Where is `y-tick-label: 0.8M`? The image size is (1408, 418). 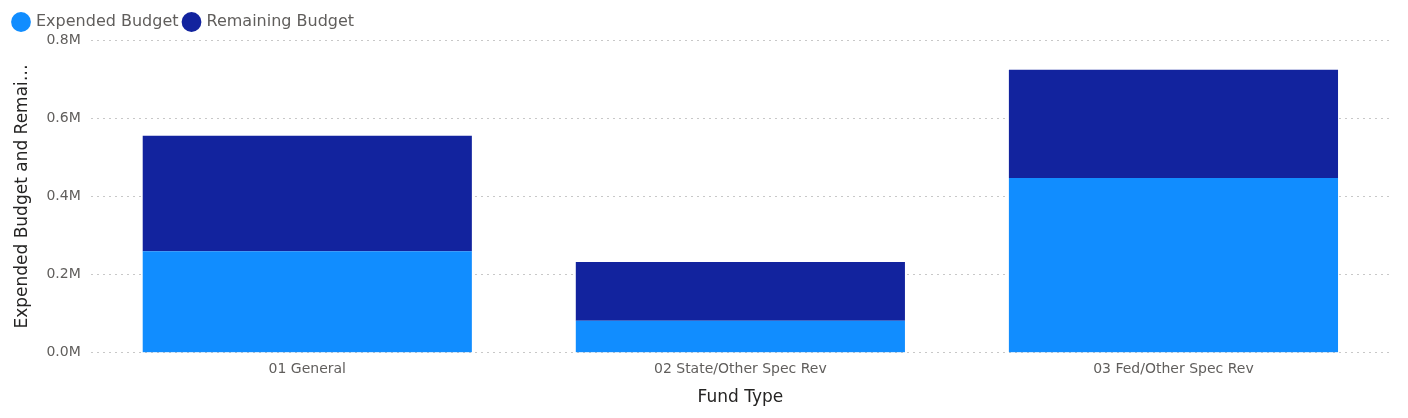
y-tick-label: 0.8M is located at coordinates (63, 38).